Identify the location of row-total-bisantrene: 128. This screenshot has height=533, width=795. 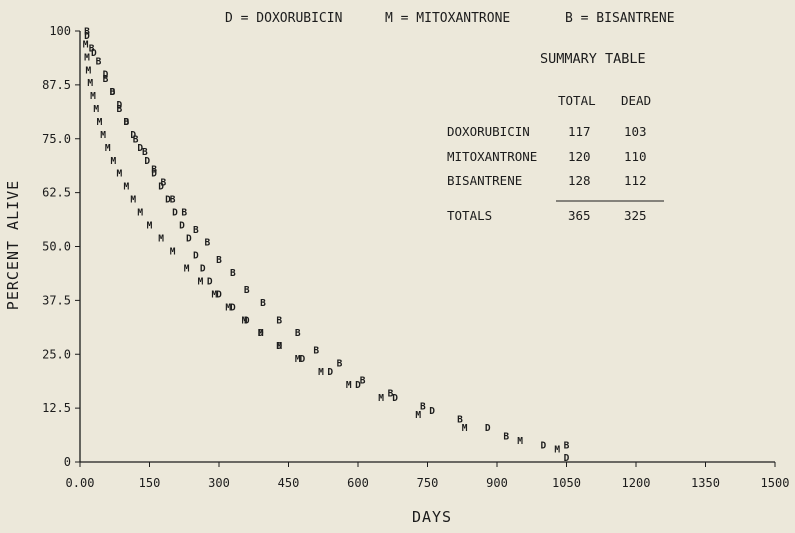
(579, 180).